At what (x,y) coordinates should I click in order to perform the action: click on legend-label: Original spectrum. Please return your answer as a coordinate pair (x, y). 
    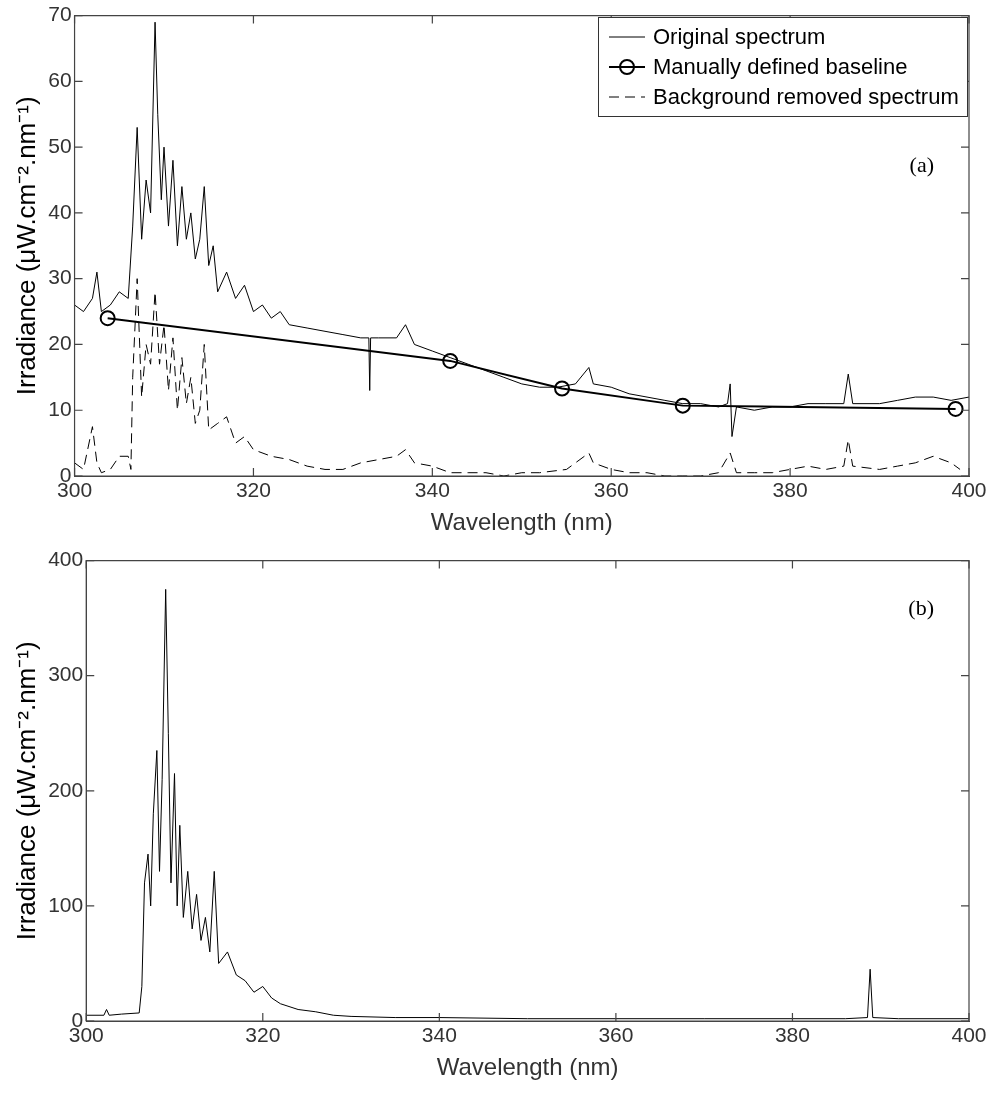
    Looking at the image, I should click on (739, 36).